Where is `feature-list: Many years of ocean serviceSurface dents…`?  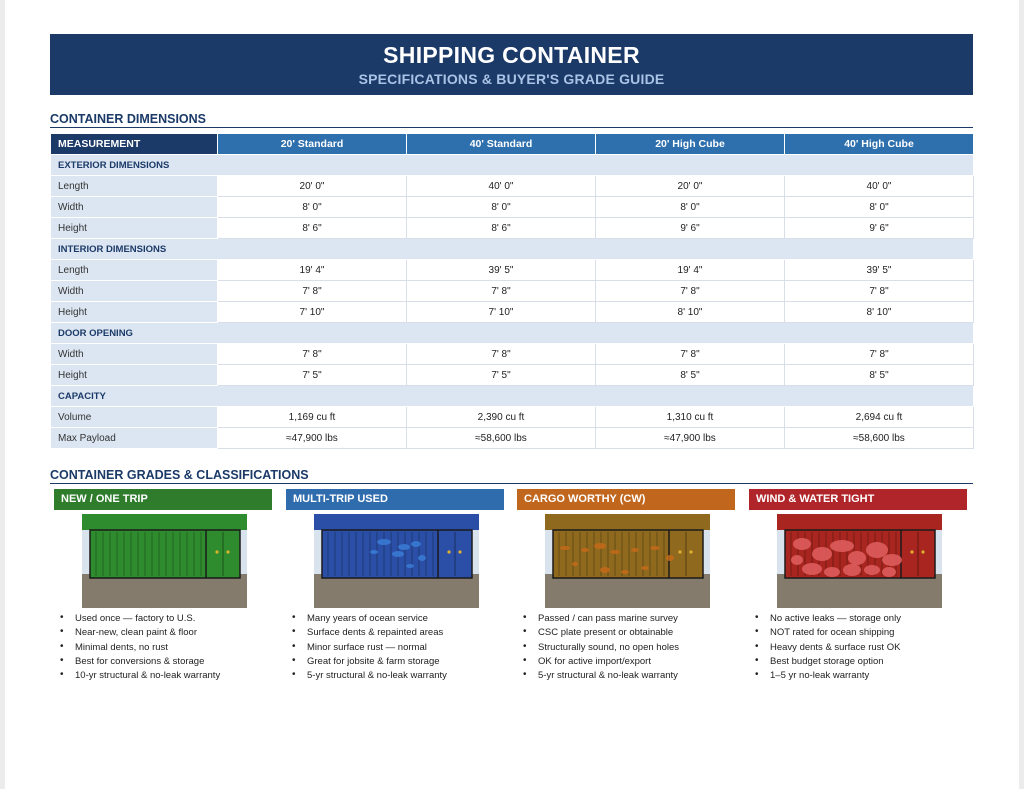
feature-list: Many years of ocean serviceSurface dents… is located at coordinates (395, 648).